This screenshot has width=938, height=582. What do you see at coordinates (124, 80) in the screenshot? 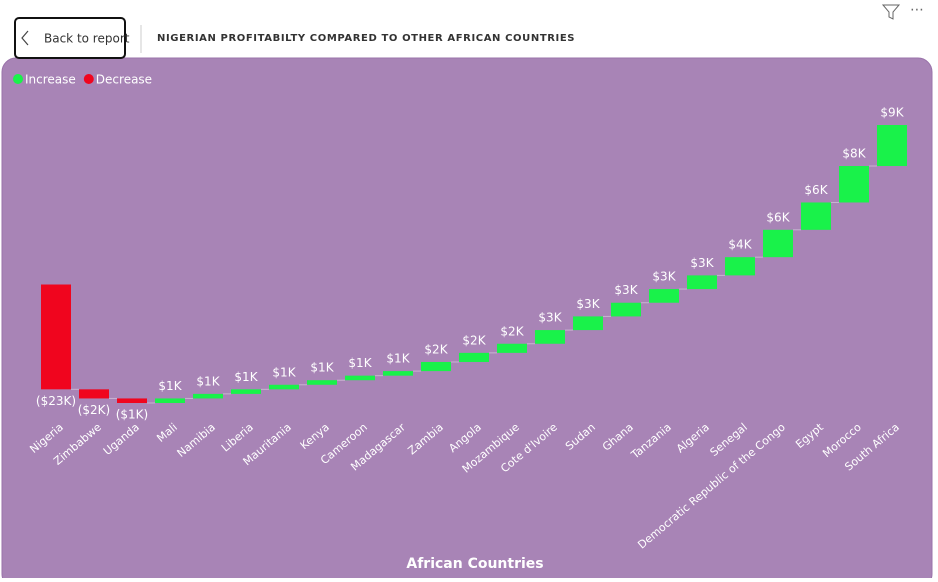
I see `legend-label: Decrease` at bounding box center [124, 80].